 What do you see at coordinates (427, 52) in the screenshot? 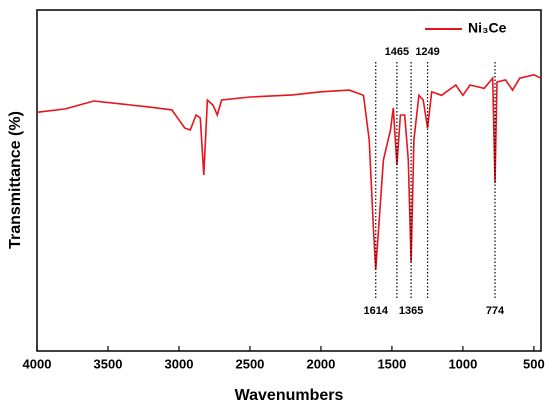
I see `peak-label: 1249` at bounding box center [427, 52].